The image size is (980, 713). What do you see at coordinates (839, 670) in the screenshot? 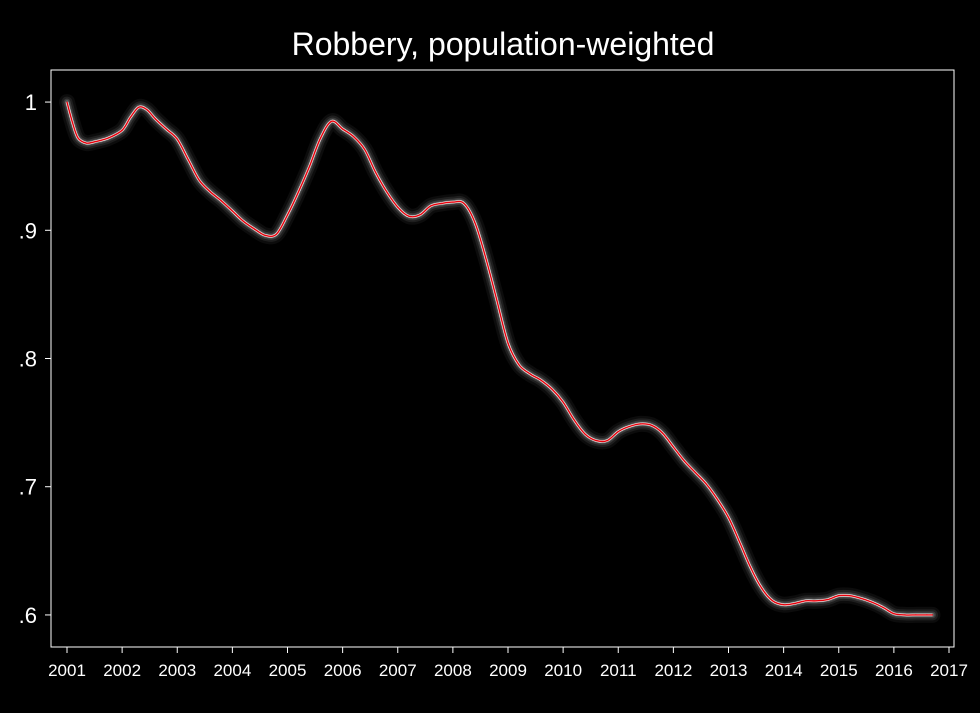
I see `x-tick-label: 2015` at bounding box center [839, 670].